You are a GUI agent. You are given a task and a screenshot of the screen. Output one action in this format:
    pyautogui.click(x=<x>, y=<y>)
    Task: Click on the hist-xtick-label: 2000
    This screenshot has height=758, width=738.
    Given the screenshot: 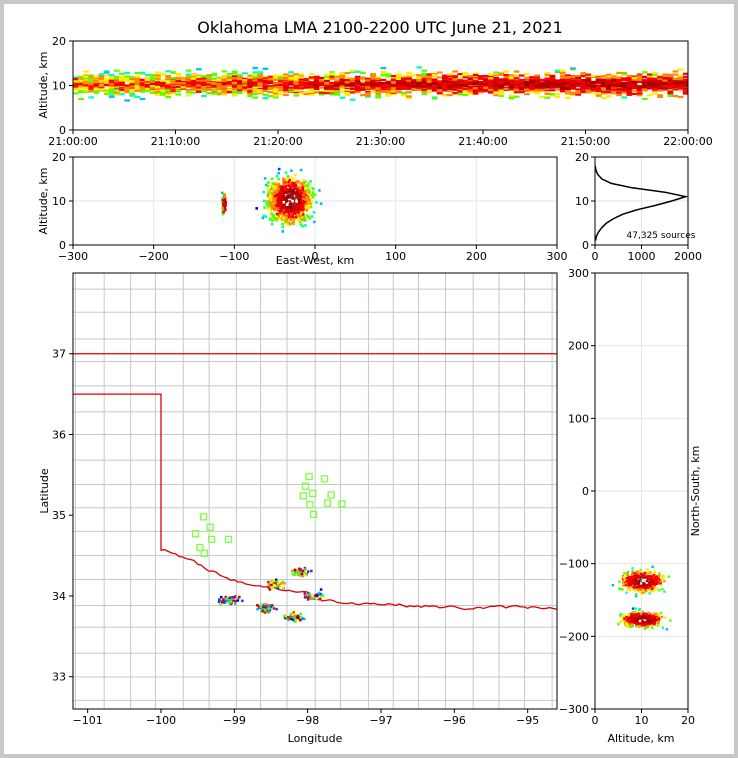 What is the action you would take?
    pyautogui.click(x=688, y=256)
    